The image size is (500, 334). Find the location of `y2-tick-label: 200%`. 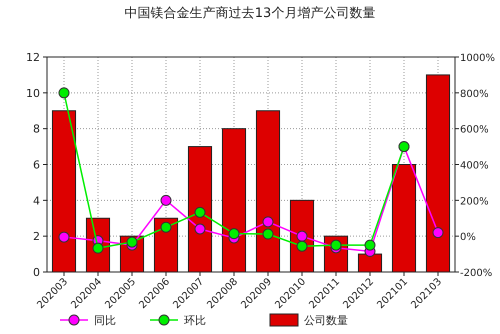

y2-tick-label: 200% is located at coordinates (474, 202).